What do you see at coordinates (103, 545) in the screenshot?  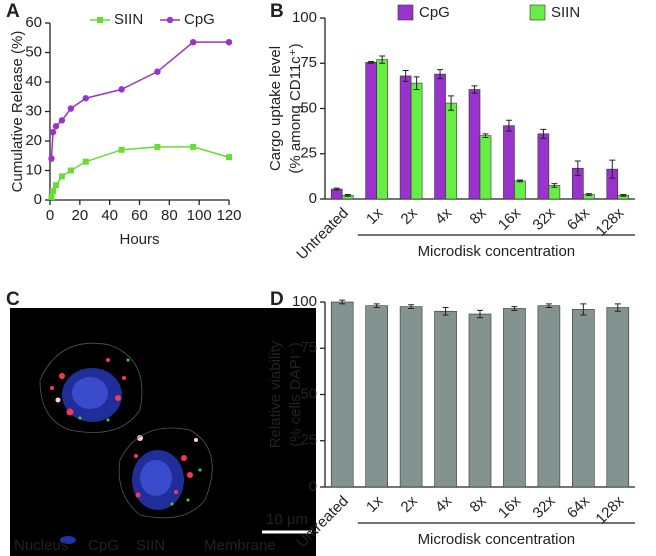 I see `channel-label: CpG` at bounding box center [103, 545].